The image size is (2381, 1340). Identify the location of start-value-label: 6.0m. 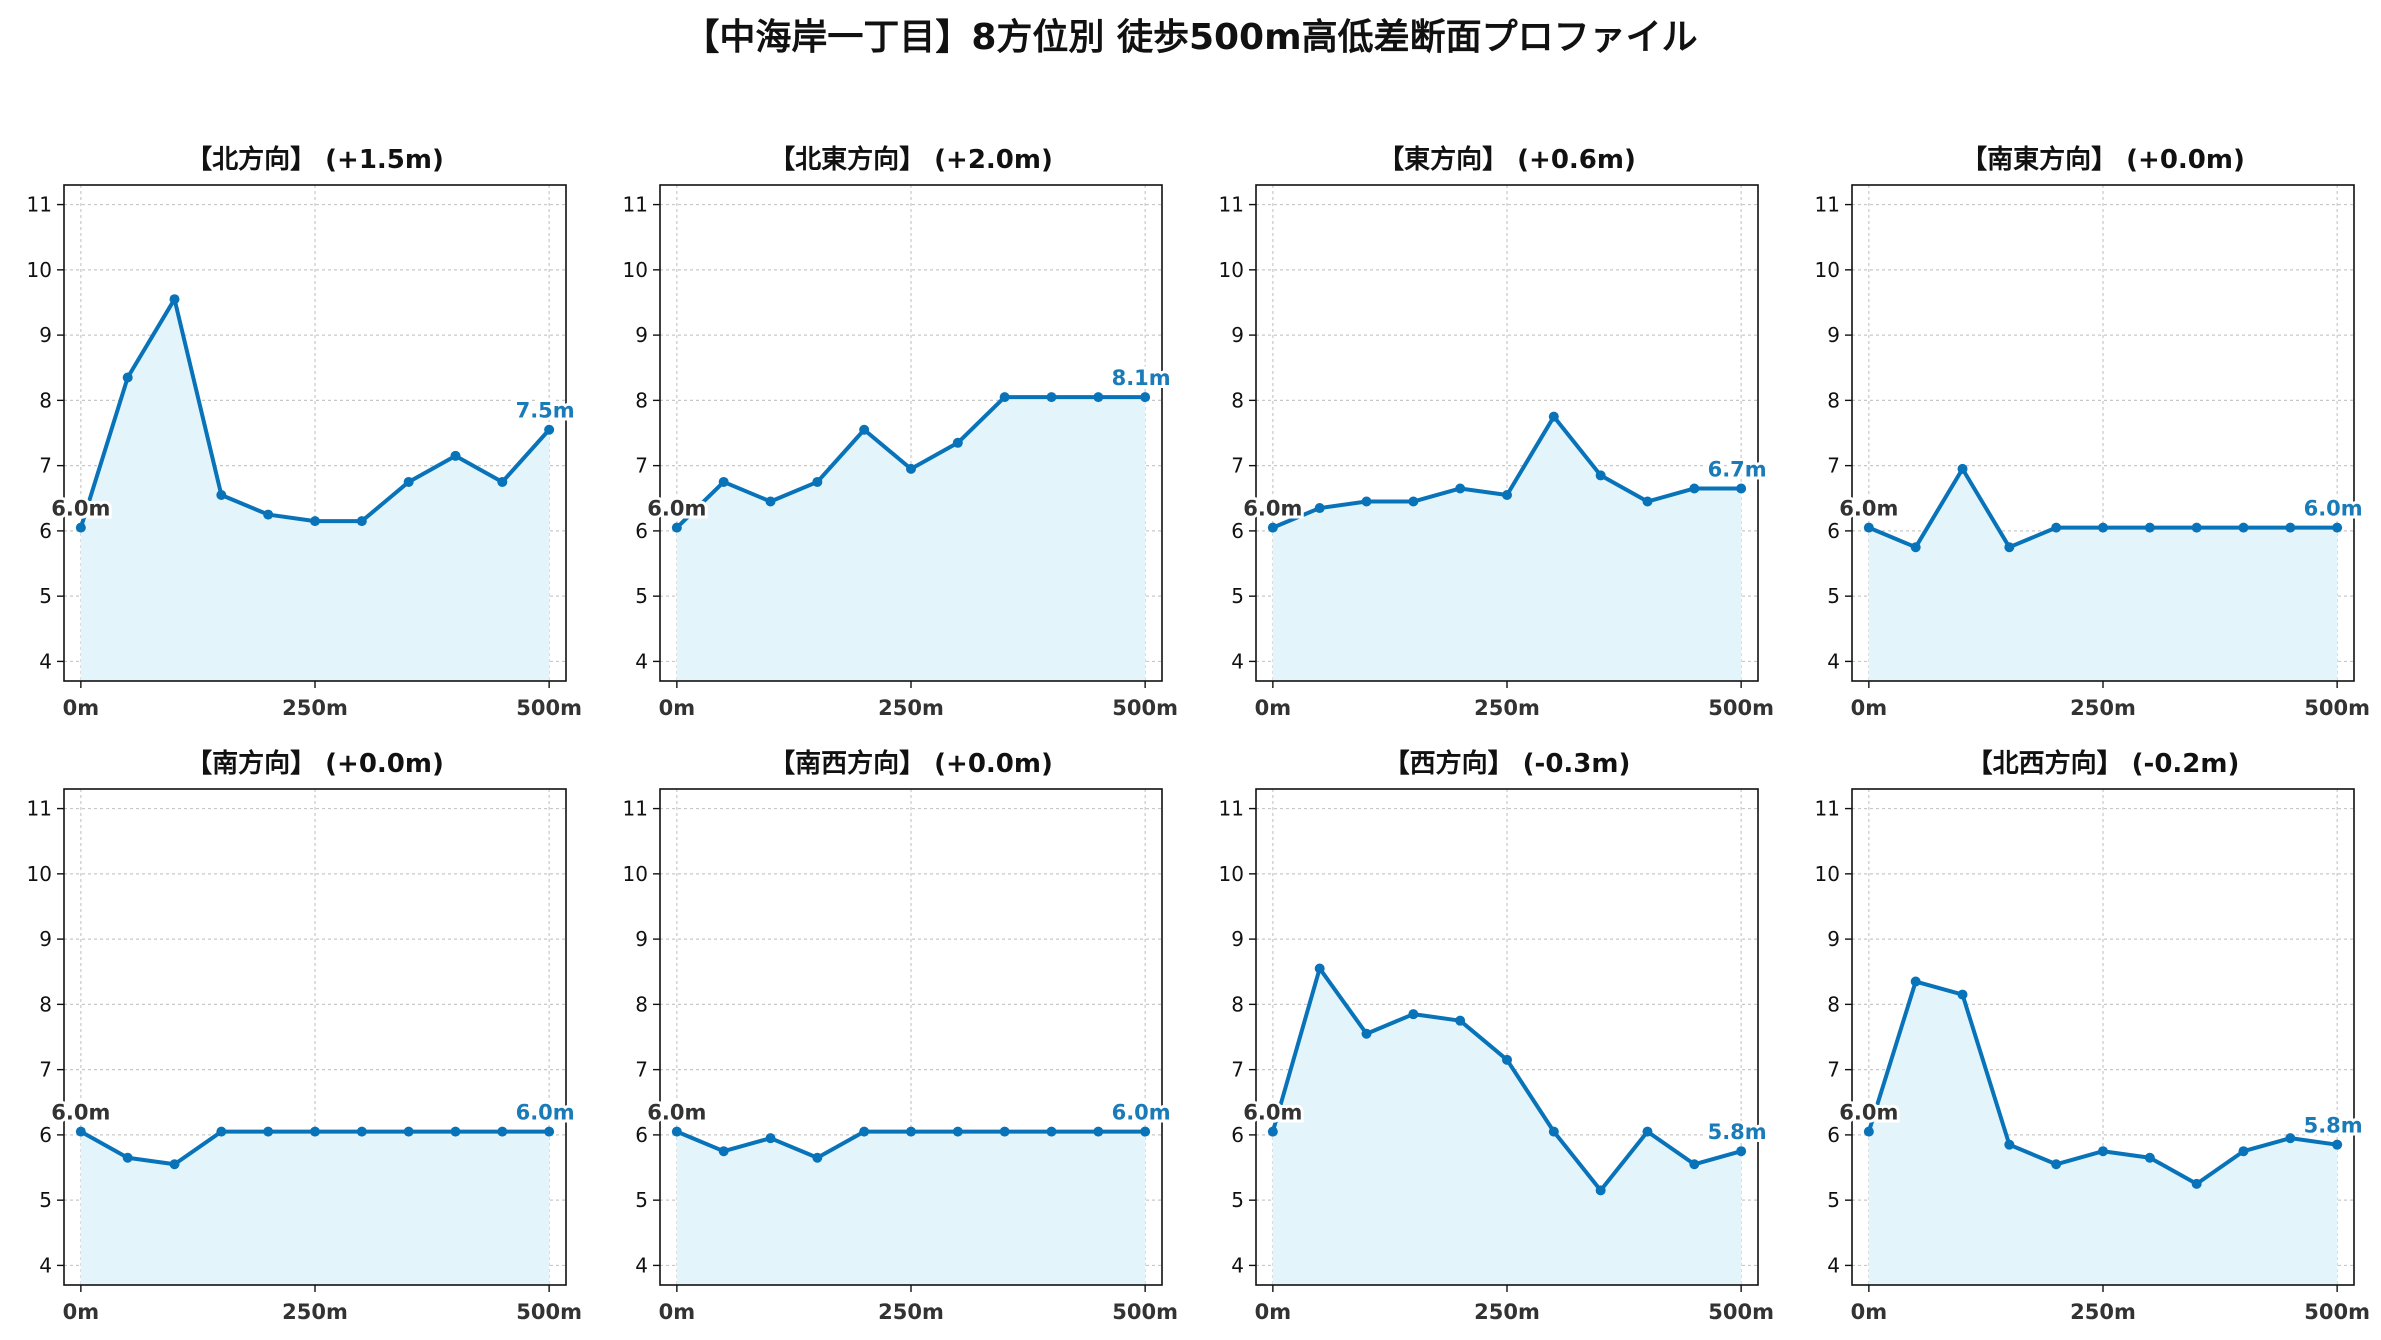
(80, 1113).